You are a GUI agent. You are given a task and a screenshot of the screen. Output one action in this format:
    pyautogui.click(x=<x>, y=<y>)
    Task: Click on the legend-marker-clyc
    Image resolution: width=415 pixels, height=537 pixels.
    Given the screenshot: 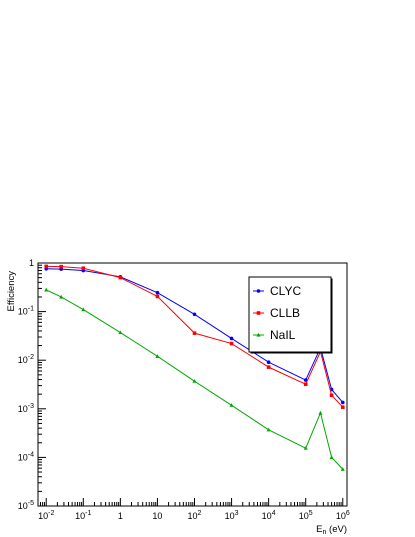 What is the action you would take?
    pyautogui.click(x=258, y=291)
    